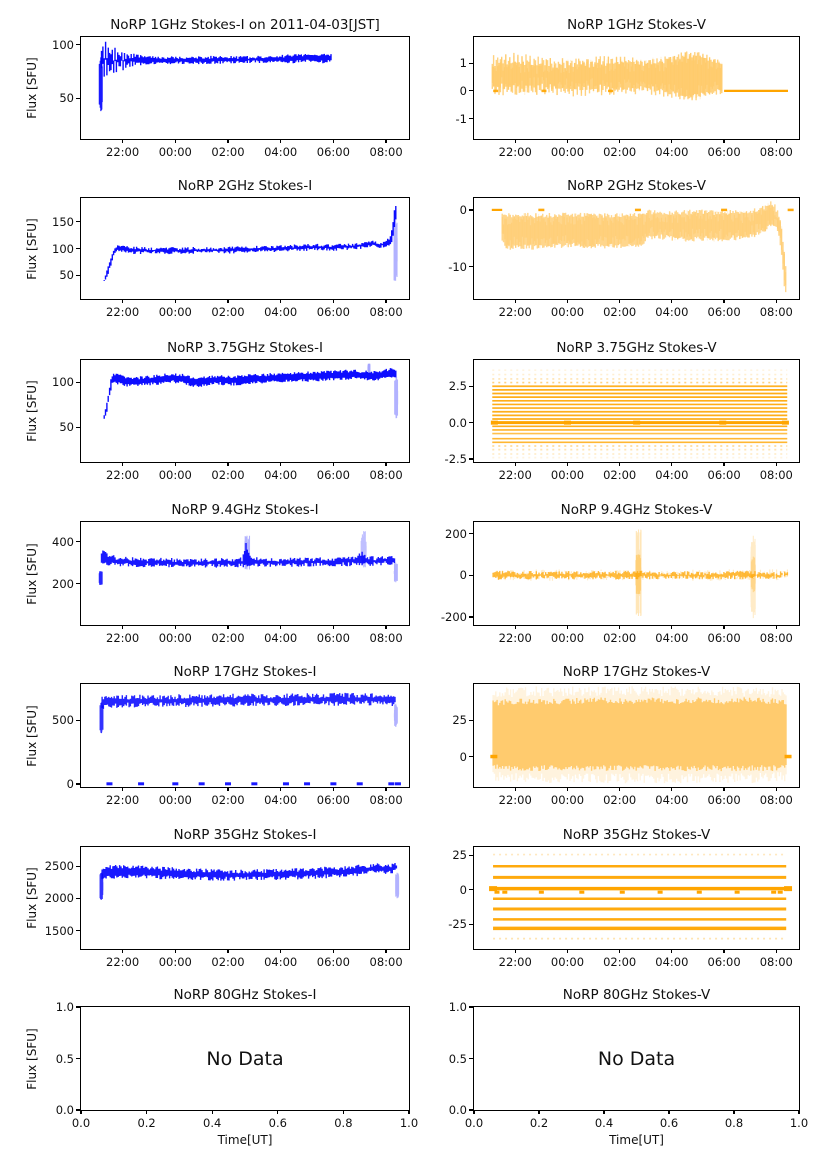  I want to click on y-tick-label: 0.5, so click(457, 1058).